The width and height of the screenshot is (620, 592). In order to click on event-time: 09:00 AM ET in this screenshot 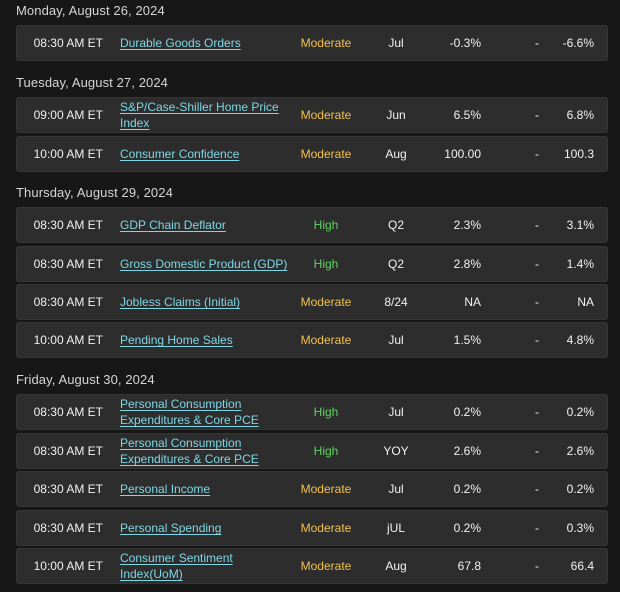, I will do `click(68, 115)`.